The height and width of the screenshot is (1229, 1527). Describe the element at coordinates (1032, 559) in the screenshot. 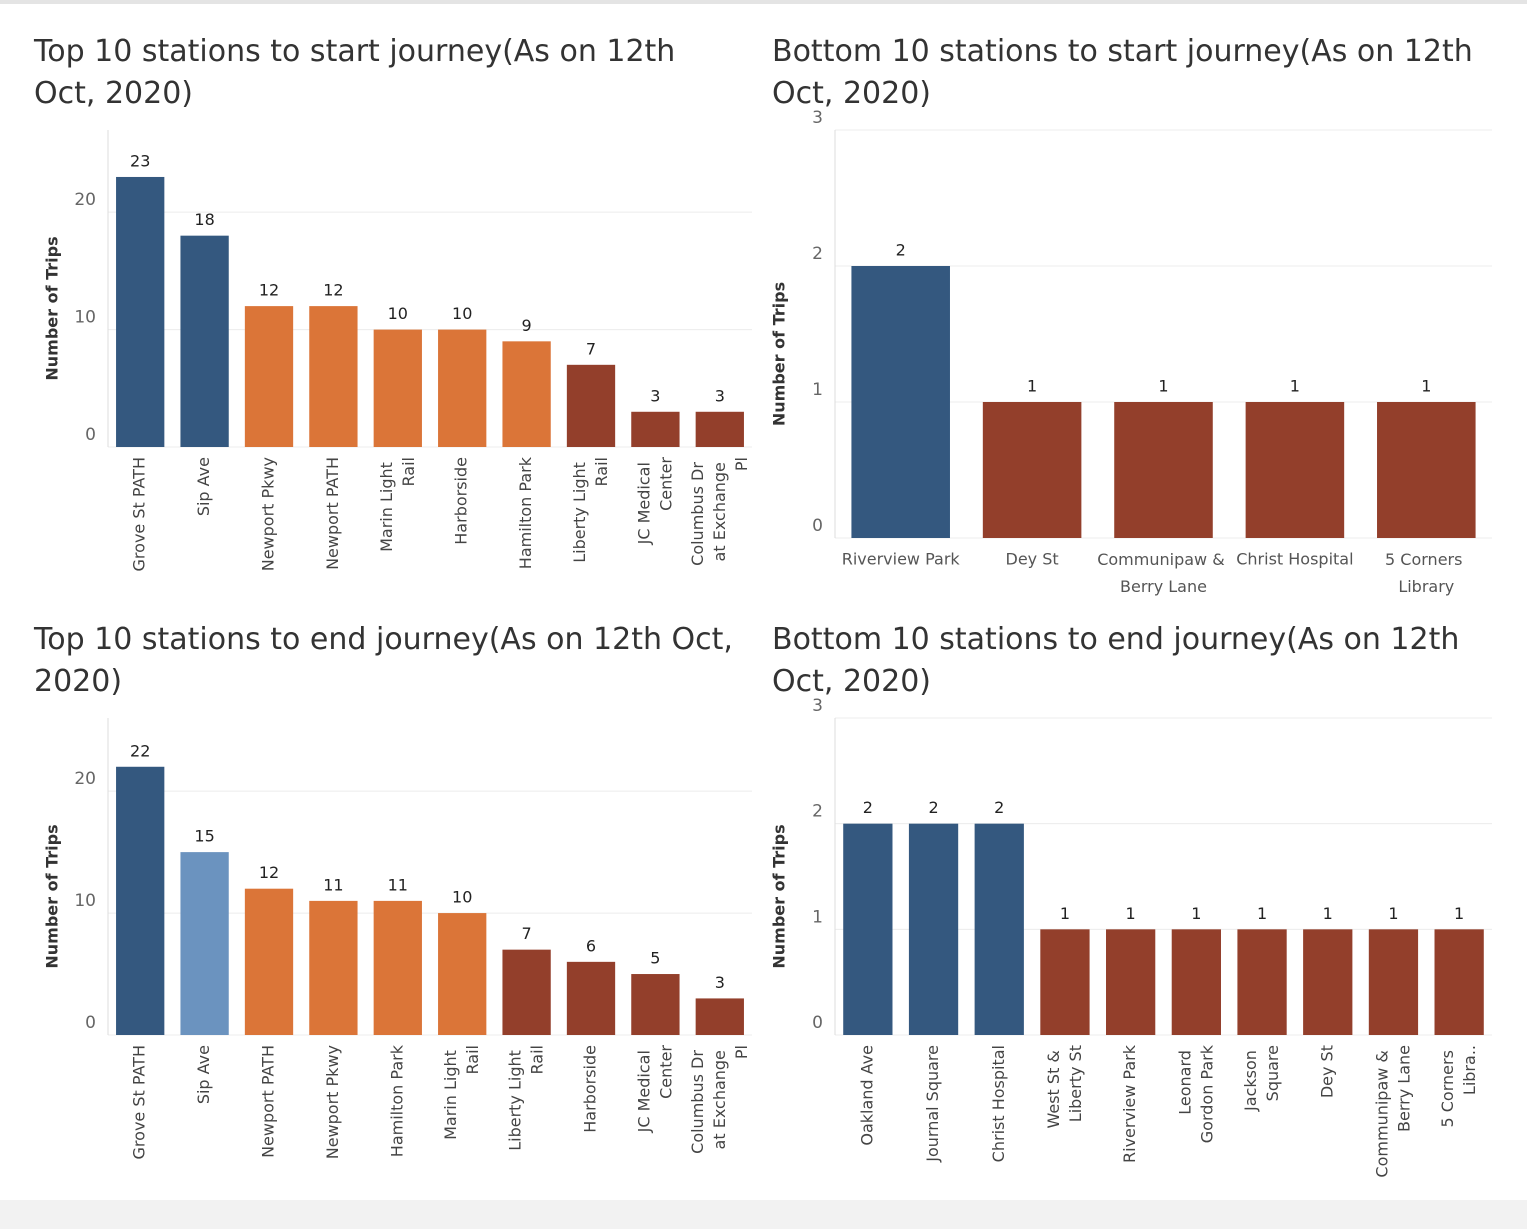

I see `x-tick-label: Dey St` at that location.